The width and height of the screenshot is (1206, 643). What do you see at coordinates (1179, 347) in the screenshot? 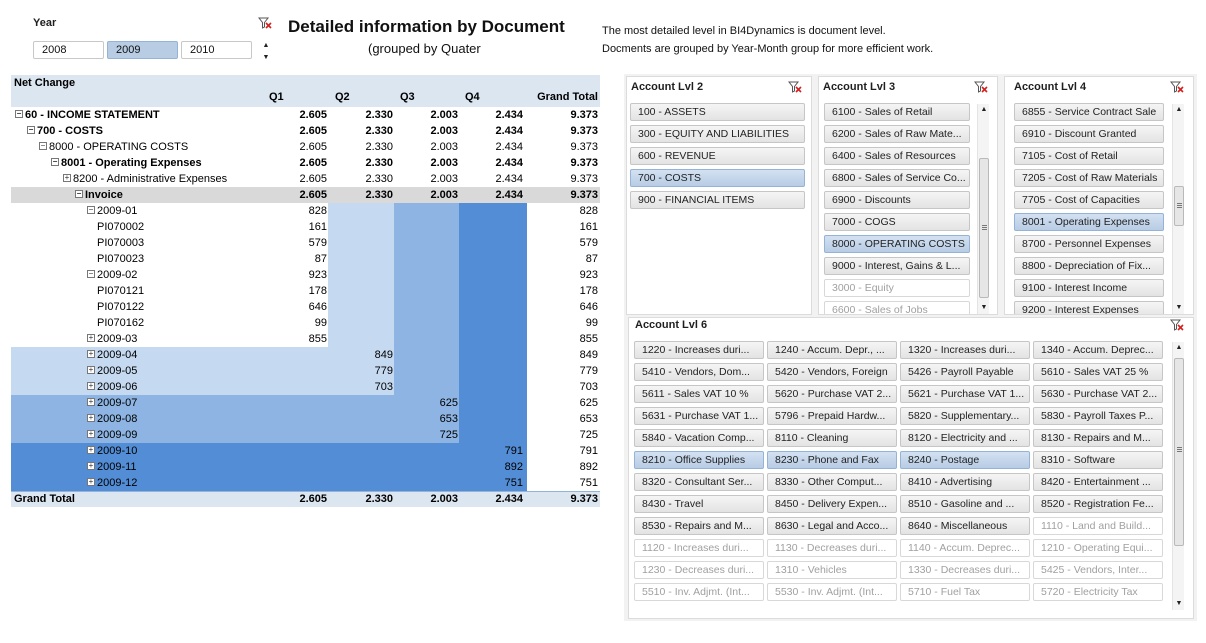
I see `lvl6-scroll-up-icon: ▲` at bounding box center [1179, 347].